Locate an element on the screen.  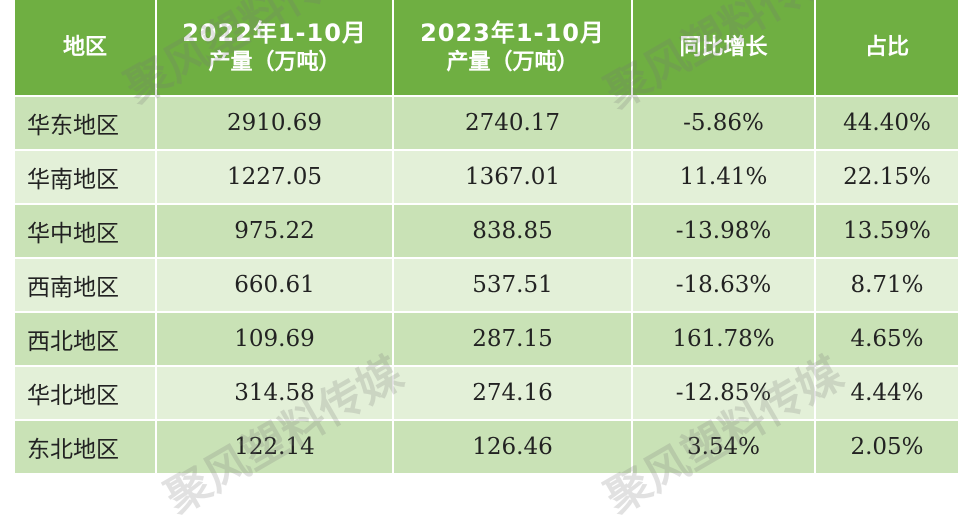
region-cell: 东北地区 is located at coordinates (85, 447).